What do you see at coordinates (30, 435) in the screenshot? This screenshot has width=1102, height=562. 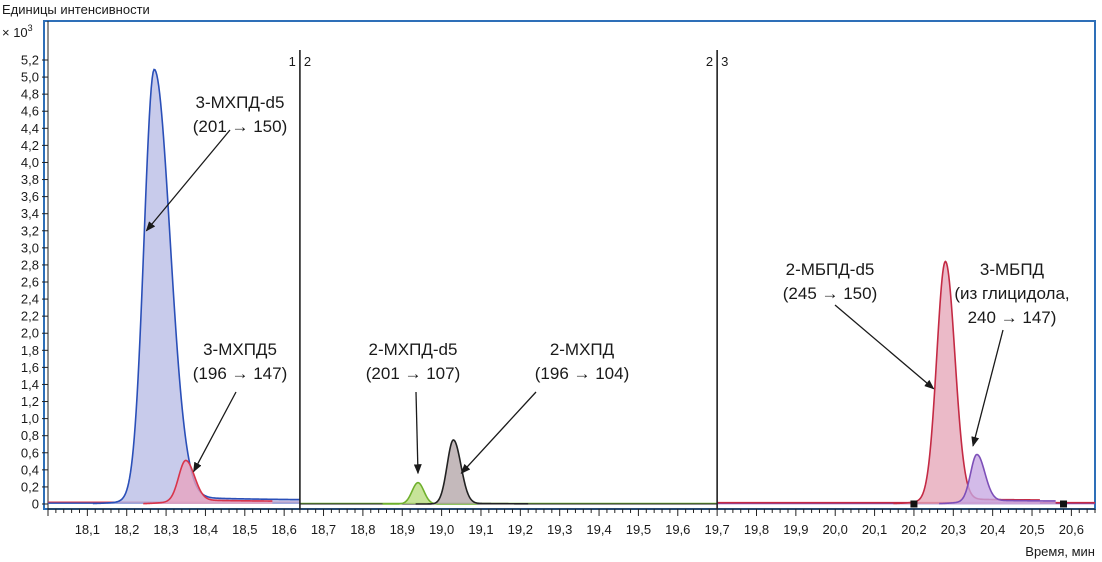 I see `y-tick-label: 0,8` at bounding box center [30, 435].